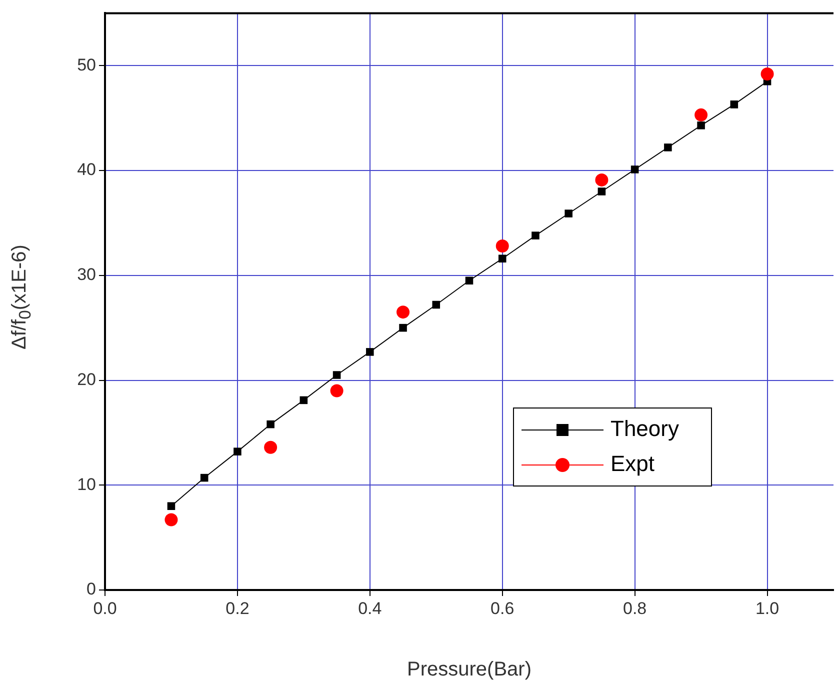 Image resolution: width=840 pixels, height=686 pixels. What do you see at coordinates (86, 484) in the screenshot?
I see `y-tick-label: 10` at bounding box center [86, 484].